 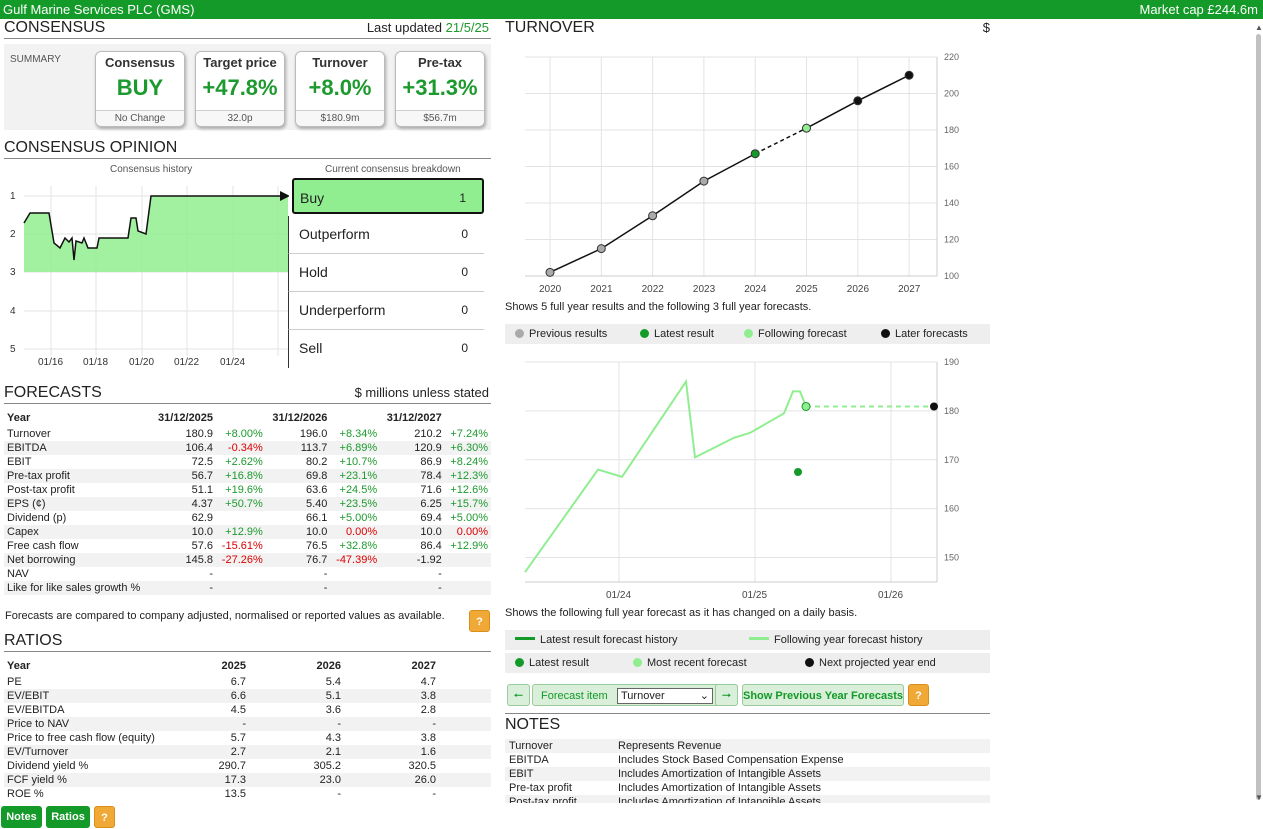 I want to click on table-cell: 6.7, so click(x=238, y=682).